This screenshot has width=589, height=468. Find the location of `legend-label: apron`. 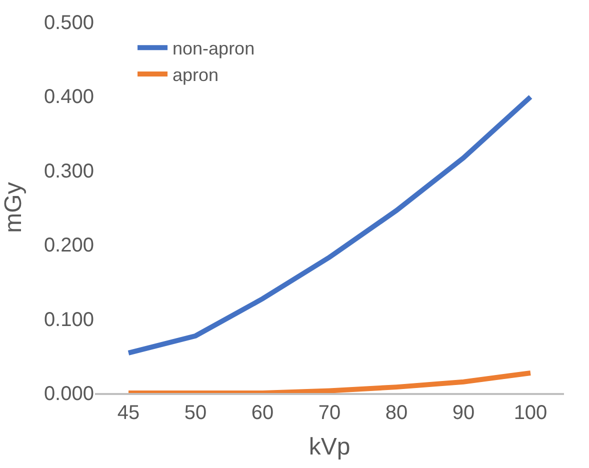

legend-label: apron is located at coordinates (195, 75).